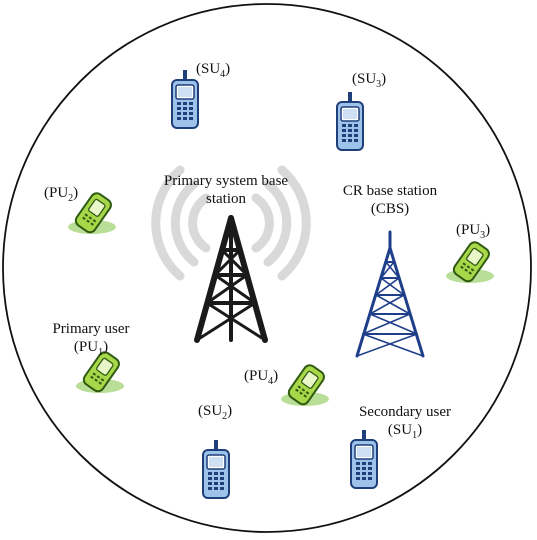  What do you see at coordinates (226, 190) in the screenshot?
I see `primary-bs-label: Primary system base station` at bounding box center [226, 190].